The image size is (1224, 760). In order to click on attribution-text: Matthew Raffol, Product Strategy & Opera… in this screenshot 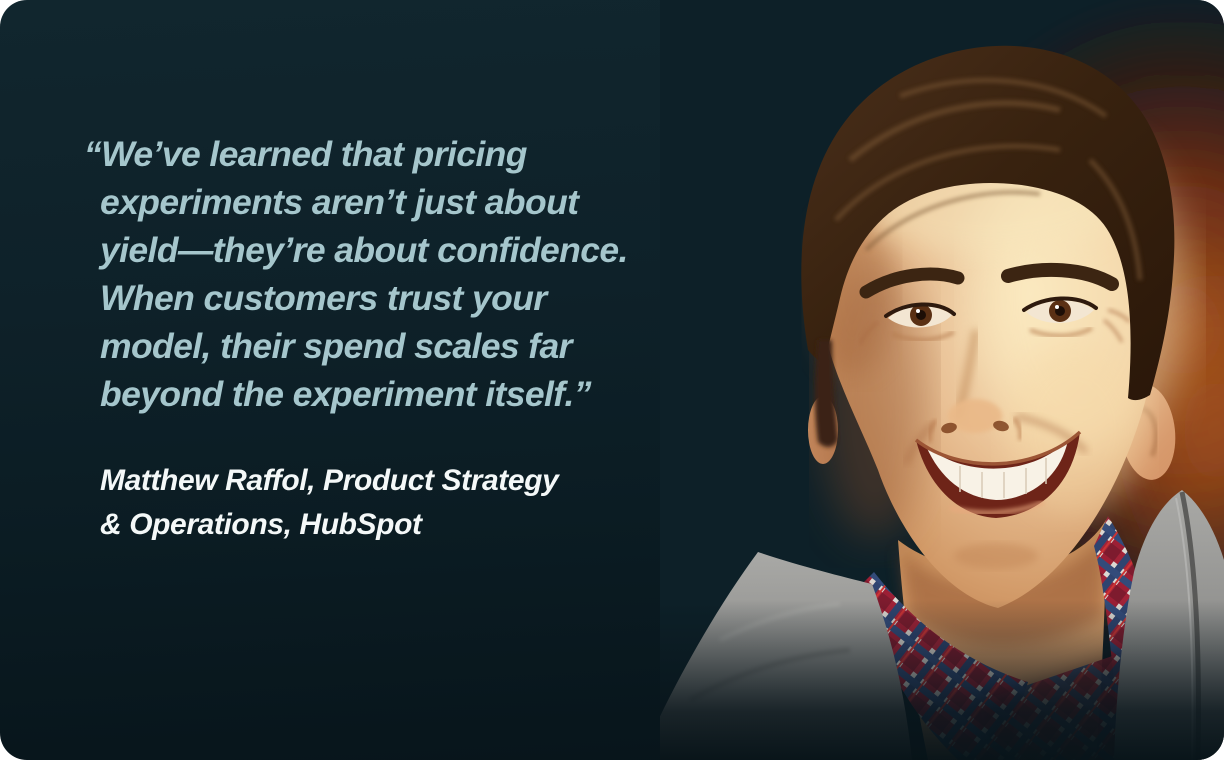, I will do `click(329, 503)`.